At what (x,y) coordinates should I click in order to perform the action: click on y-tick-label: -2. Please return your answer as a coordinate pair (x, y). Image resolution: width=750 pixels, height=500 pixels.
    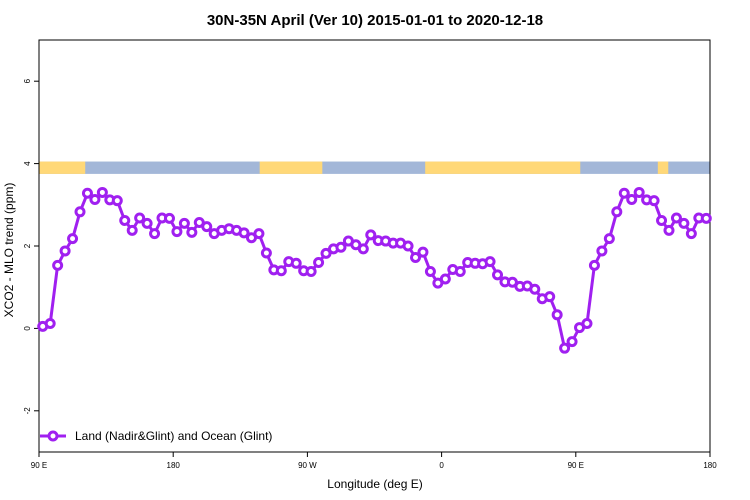
    Looking at the image, I should click on (27, 411).